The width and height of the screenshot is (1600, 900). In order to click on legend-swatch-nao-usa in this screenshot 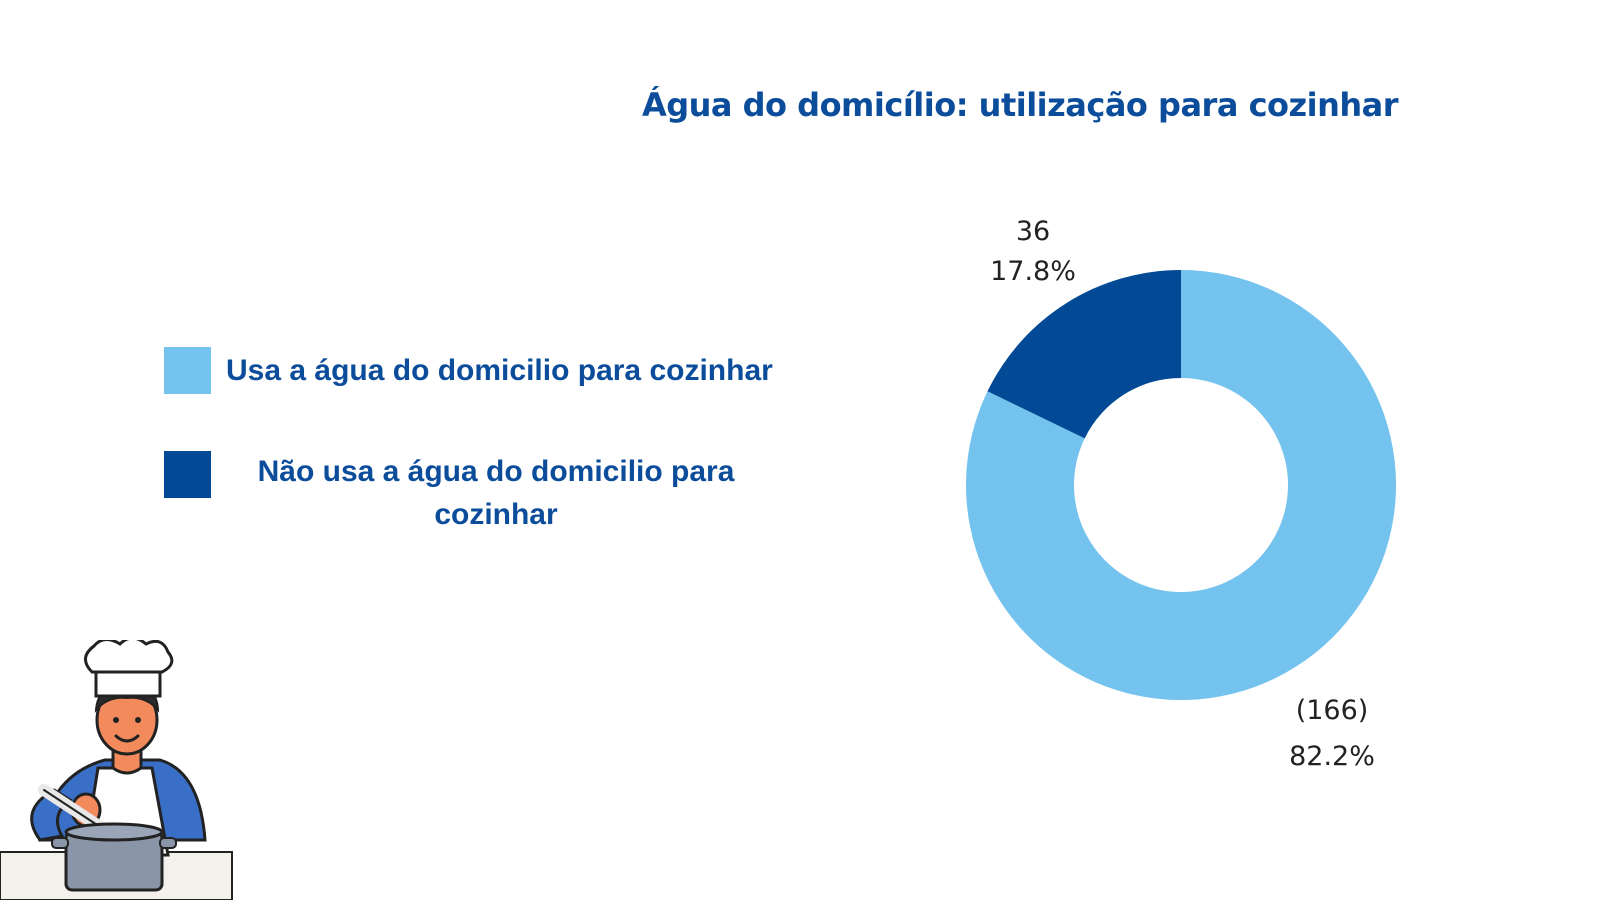, I will do `click(187, 474)`.